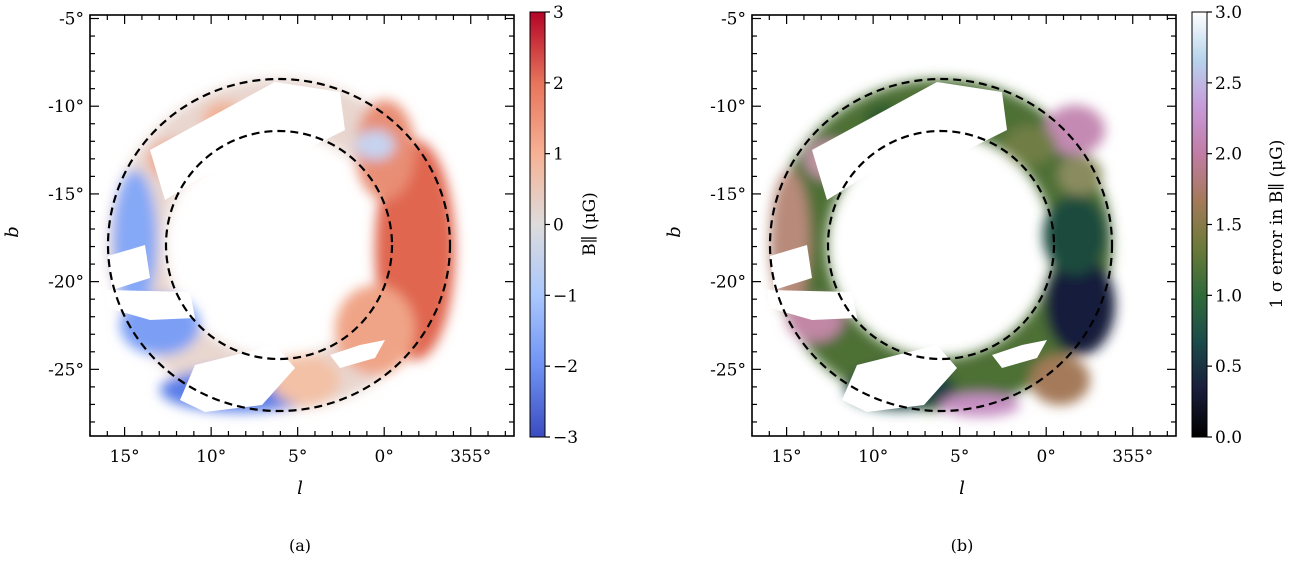 The height and width of the screenshot is (563, 1298). I want to click on colorbar-tick-label: −3, so click(565, 438).